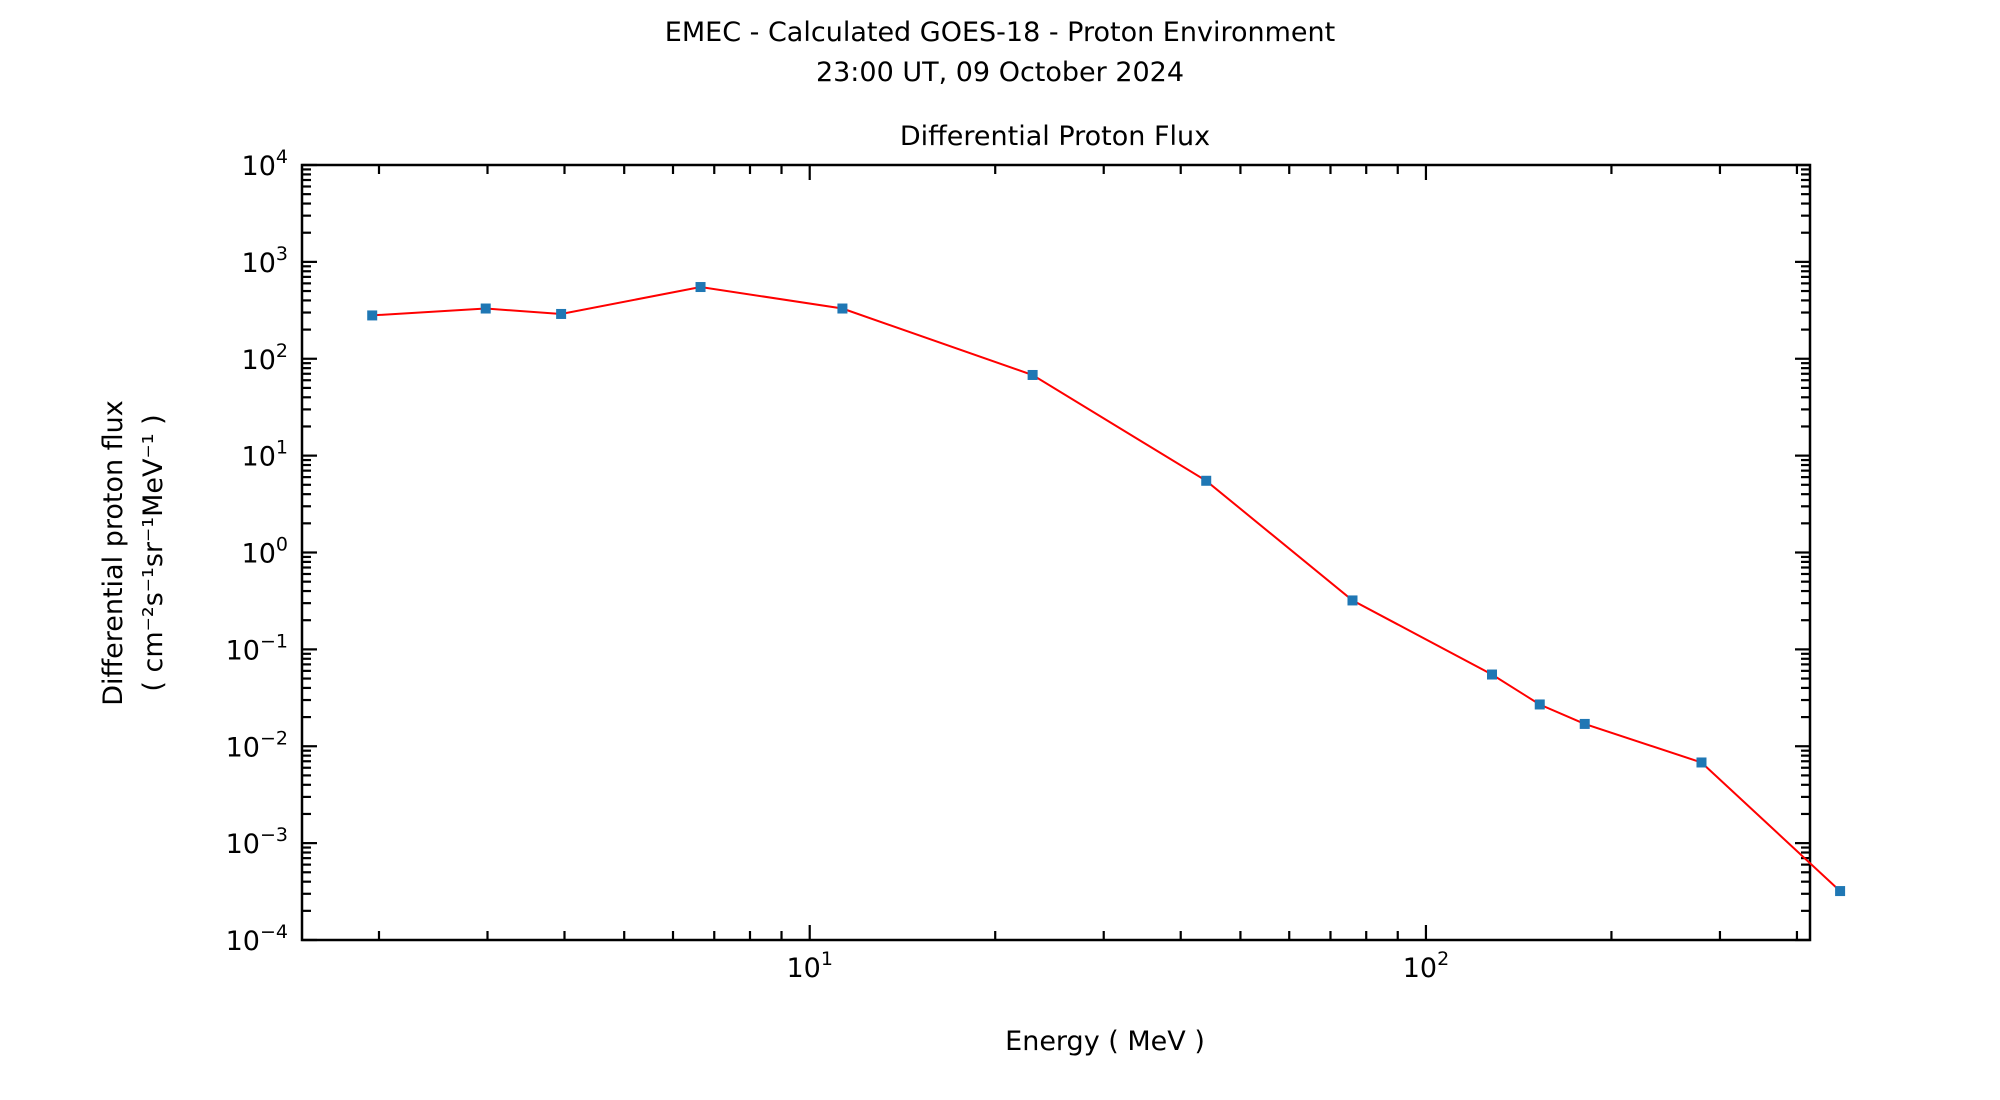  I want to click on y-axis-units: ( cm⁻²s⁻¹sr⁻¹MeV⁻¹ ), so click(153, 552).